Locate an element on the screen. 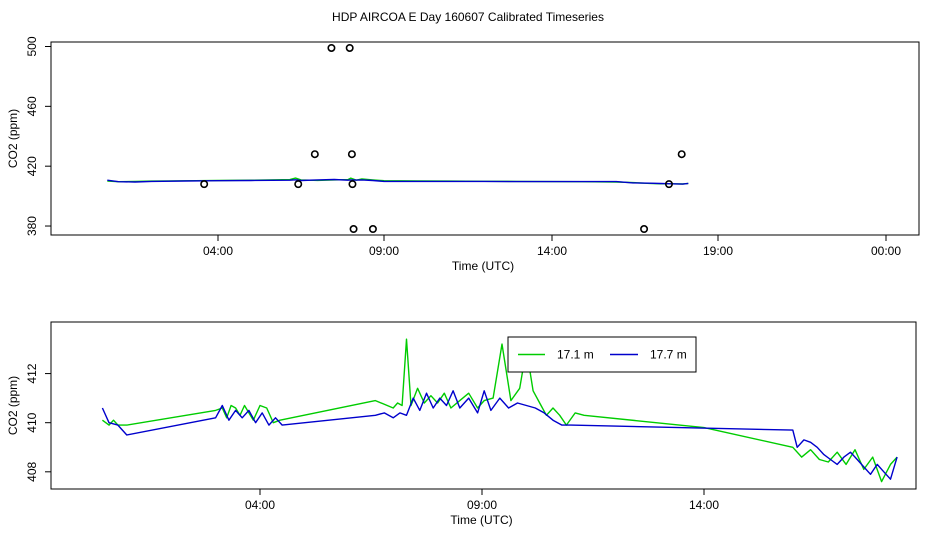  x-tick-label: 00:00 is located at coordinates (886, 251).